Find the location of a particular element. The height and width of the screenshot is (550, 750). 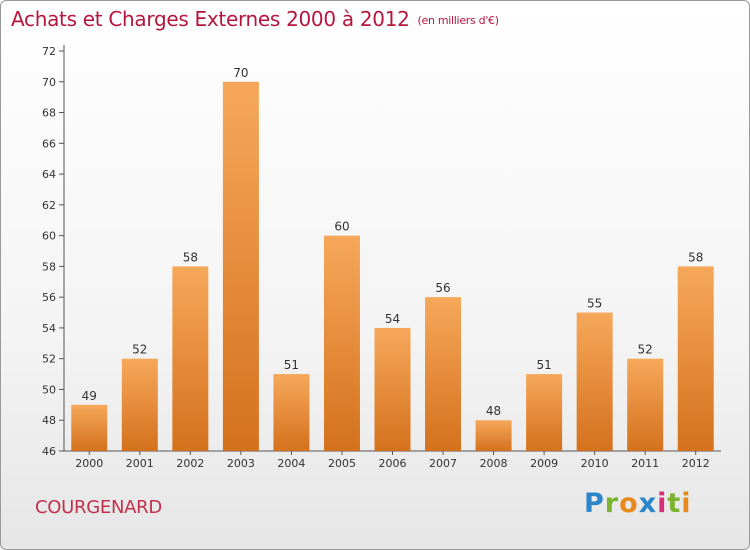

x-tick-label: 2010 is located at coordinates (595, 463).